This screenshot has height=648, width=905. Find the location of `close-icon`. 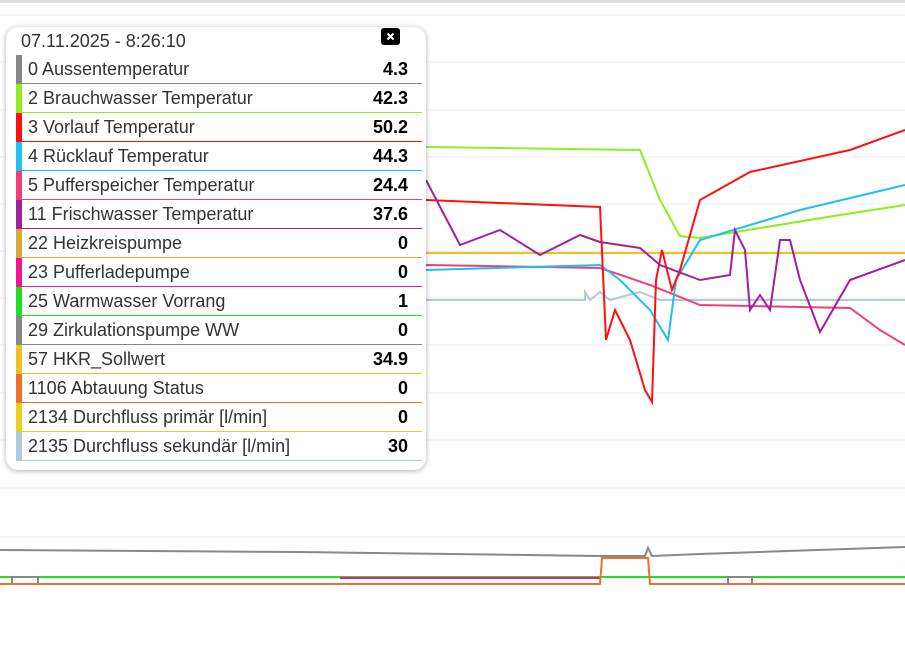

close-icon is located at coordinates (390, 36).